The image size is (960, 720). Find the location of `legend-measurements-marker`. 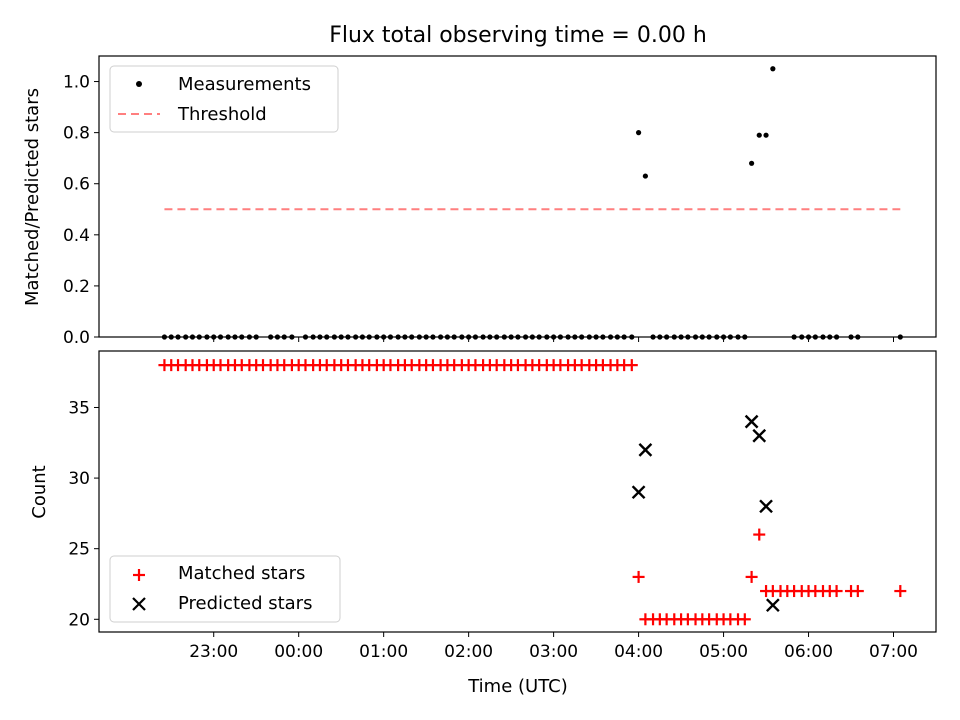

legend-measurements-marker is located at coordinates (139, 84).